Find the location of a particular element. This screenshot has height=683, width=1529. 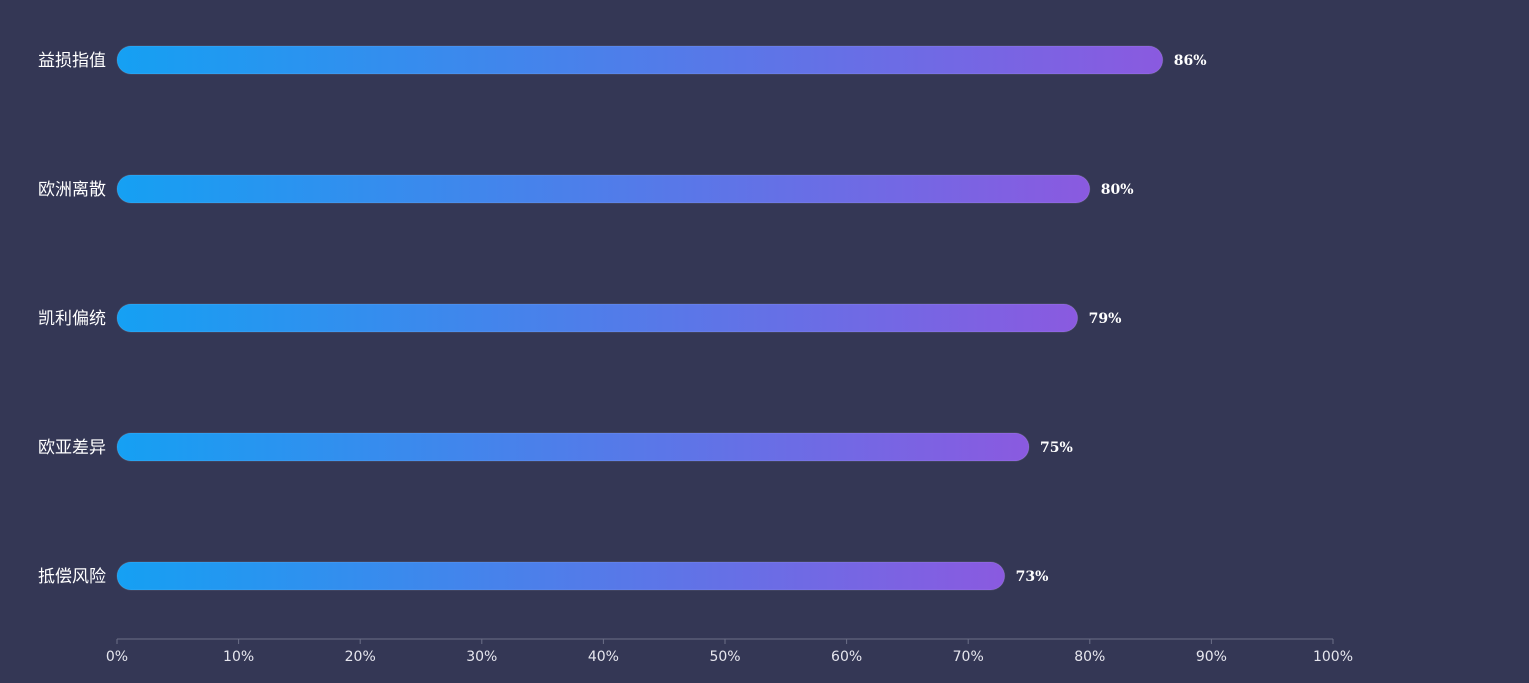

x-tick-label: 100% is located at coordinates (1333, 657).